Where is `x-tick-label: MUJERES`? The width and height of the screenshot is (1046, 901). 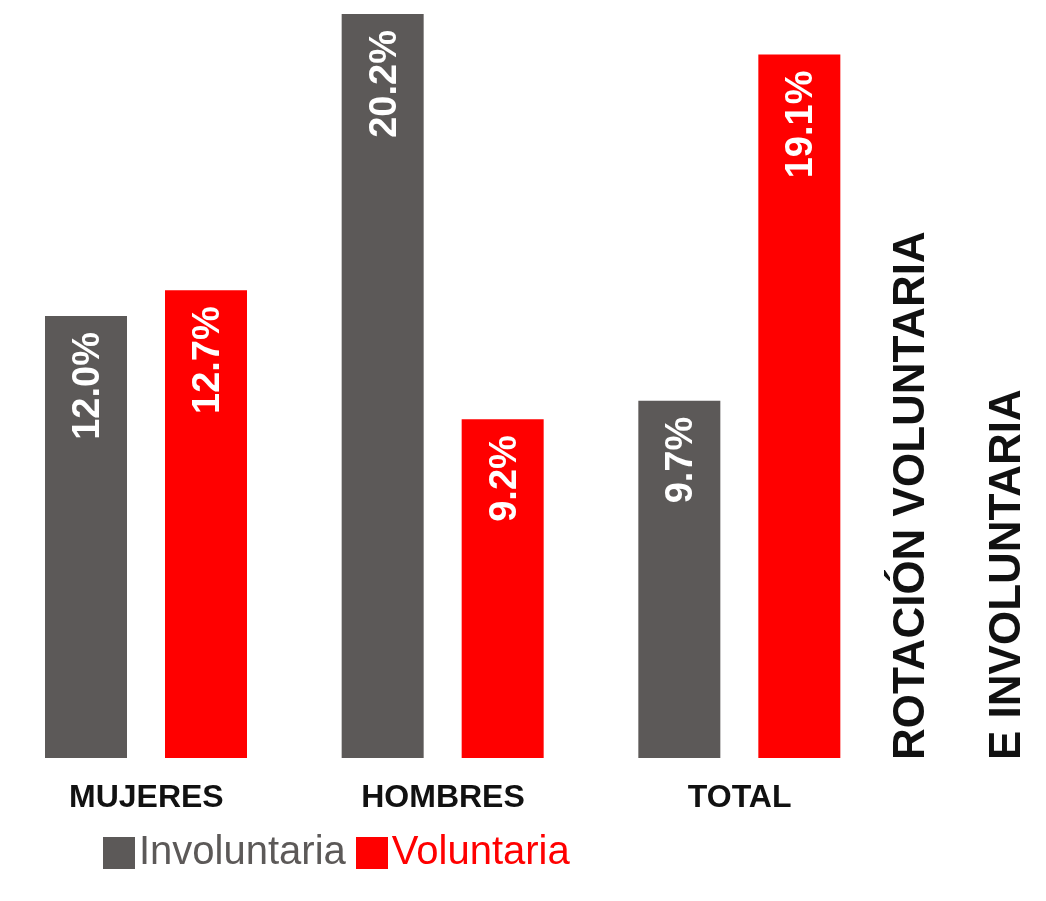 x-tick-label: MUJERES is located at coordinates (146, 795).